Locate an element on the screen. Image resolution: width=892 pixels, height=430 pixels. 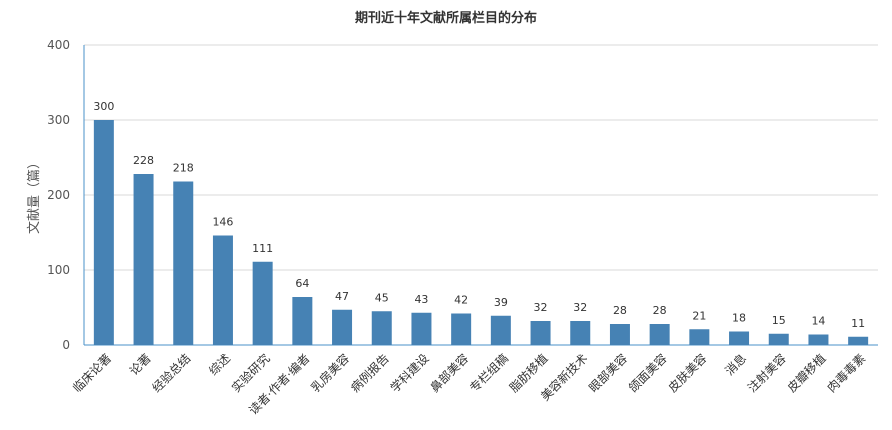
category-label: 皮瓣移植 is located at coordinates (806, 373).